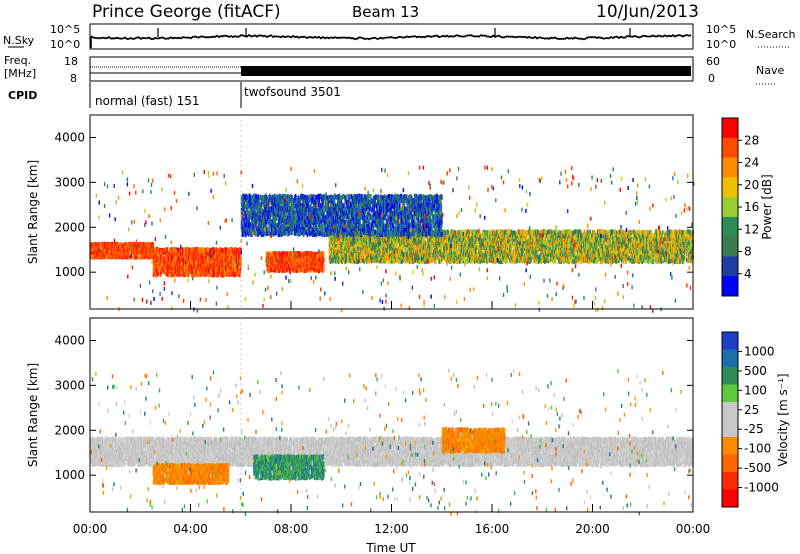 The image size is (800, 554). Describe the element at coordinates (292, 92) in the screenshot. I see `cpid-mode-2: twofsound 3501` at that location.